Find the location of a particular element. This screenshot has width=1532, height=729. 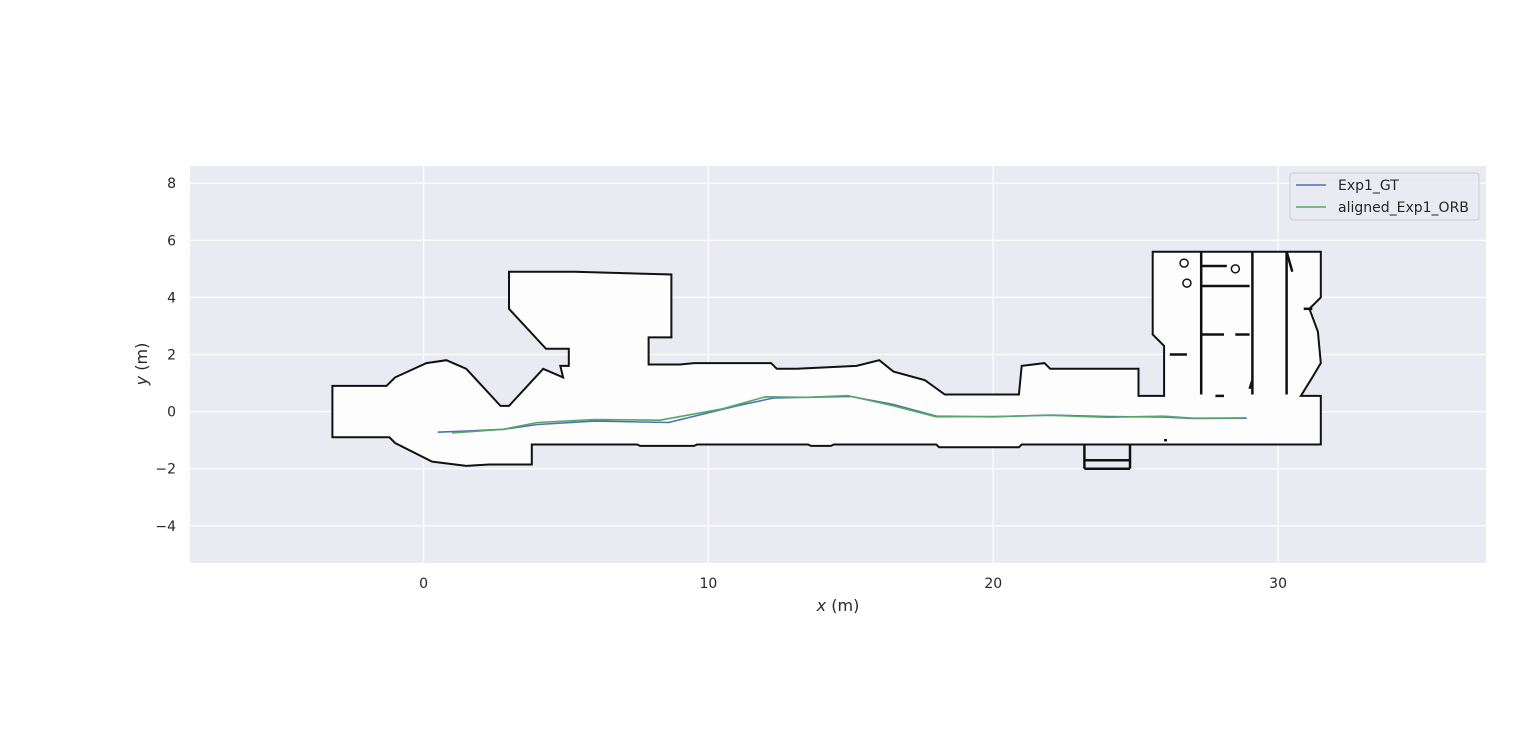

legend-box is located at coordinates (1384, 196).